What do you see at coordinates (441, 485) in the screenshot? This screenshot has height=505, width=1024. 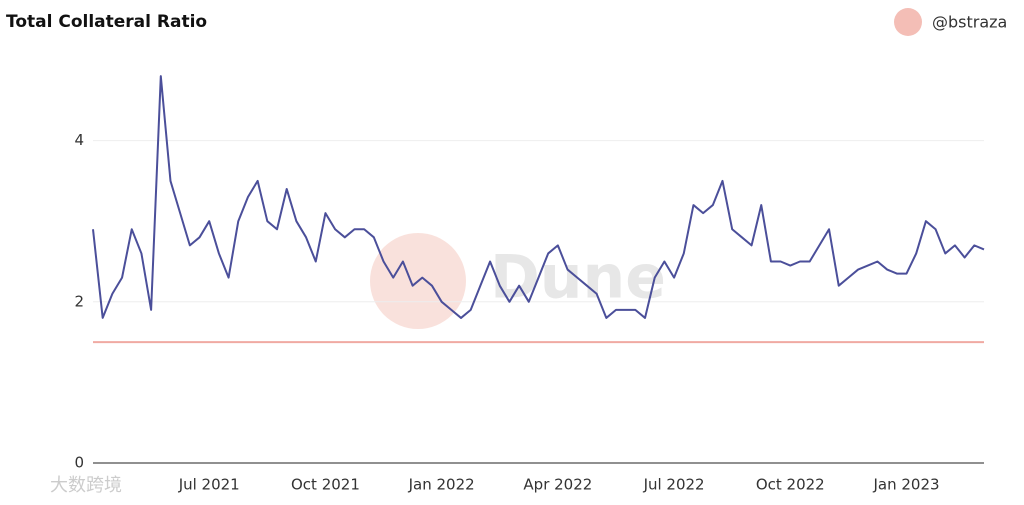 I see `x-tick-label: Jan 2022` at bounding box center [441, 485].